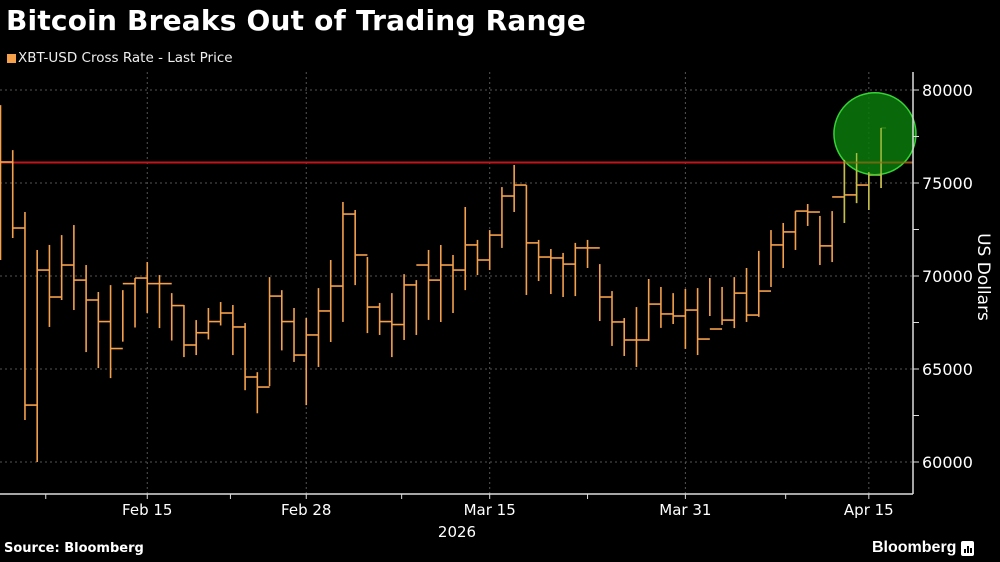 This screenshot has height=562, width=1000. I want to click on y-tick-label: 65000, so click(947, 369).